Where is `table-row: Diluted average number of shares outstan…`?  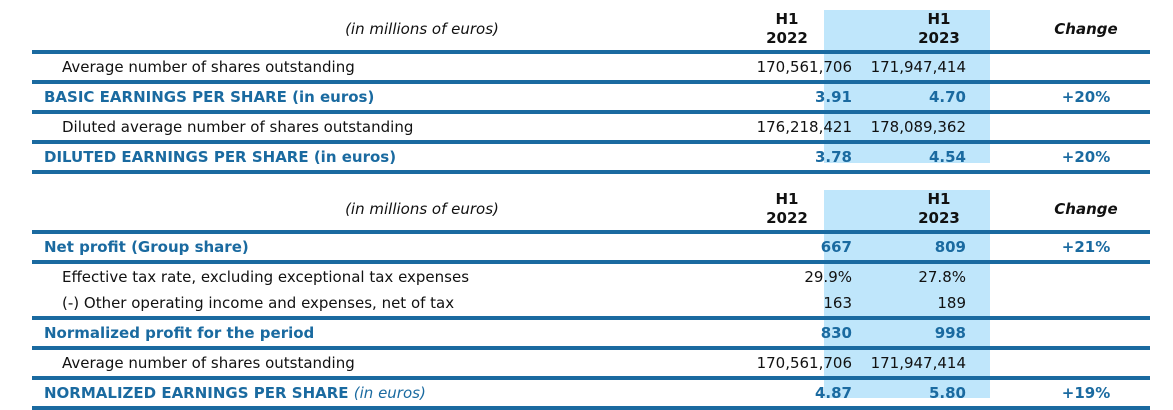
table-row: Diluted average number of shares outstan… is located at coordinates (591, 125).